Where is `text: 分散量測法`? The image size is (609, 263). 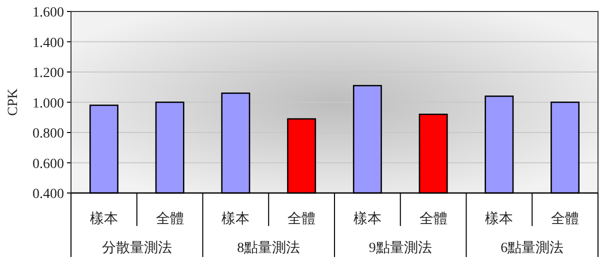
text: 分散量測法 is located at coordinates (137, 248).